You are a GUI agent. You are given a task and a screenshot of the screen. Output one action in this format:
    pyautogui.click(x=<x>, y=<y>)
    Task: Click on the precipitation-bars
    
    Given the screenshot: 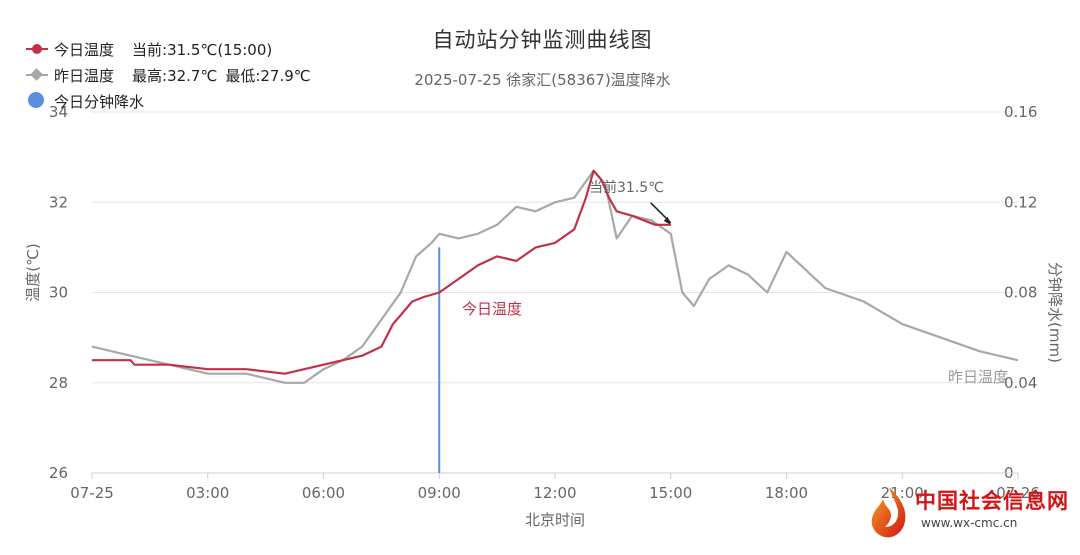 What is the action you would take?
    pyautogui.click(x=439, y=360)
    